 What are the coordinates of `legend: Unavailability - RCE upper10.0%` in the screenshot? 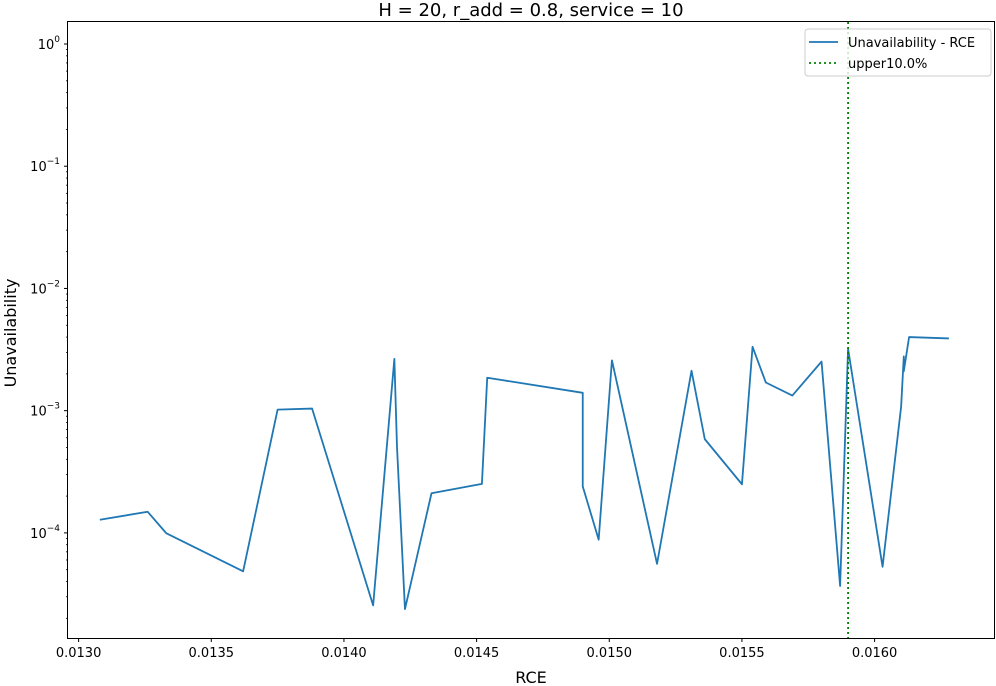 It's located at (898, 52).